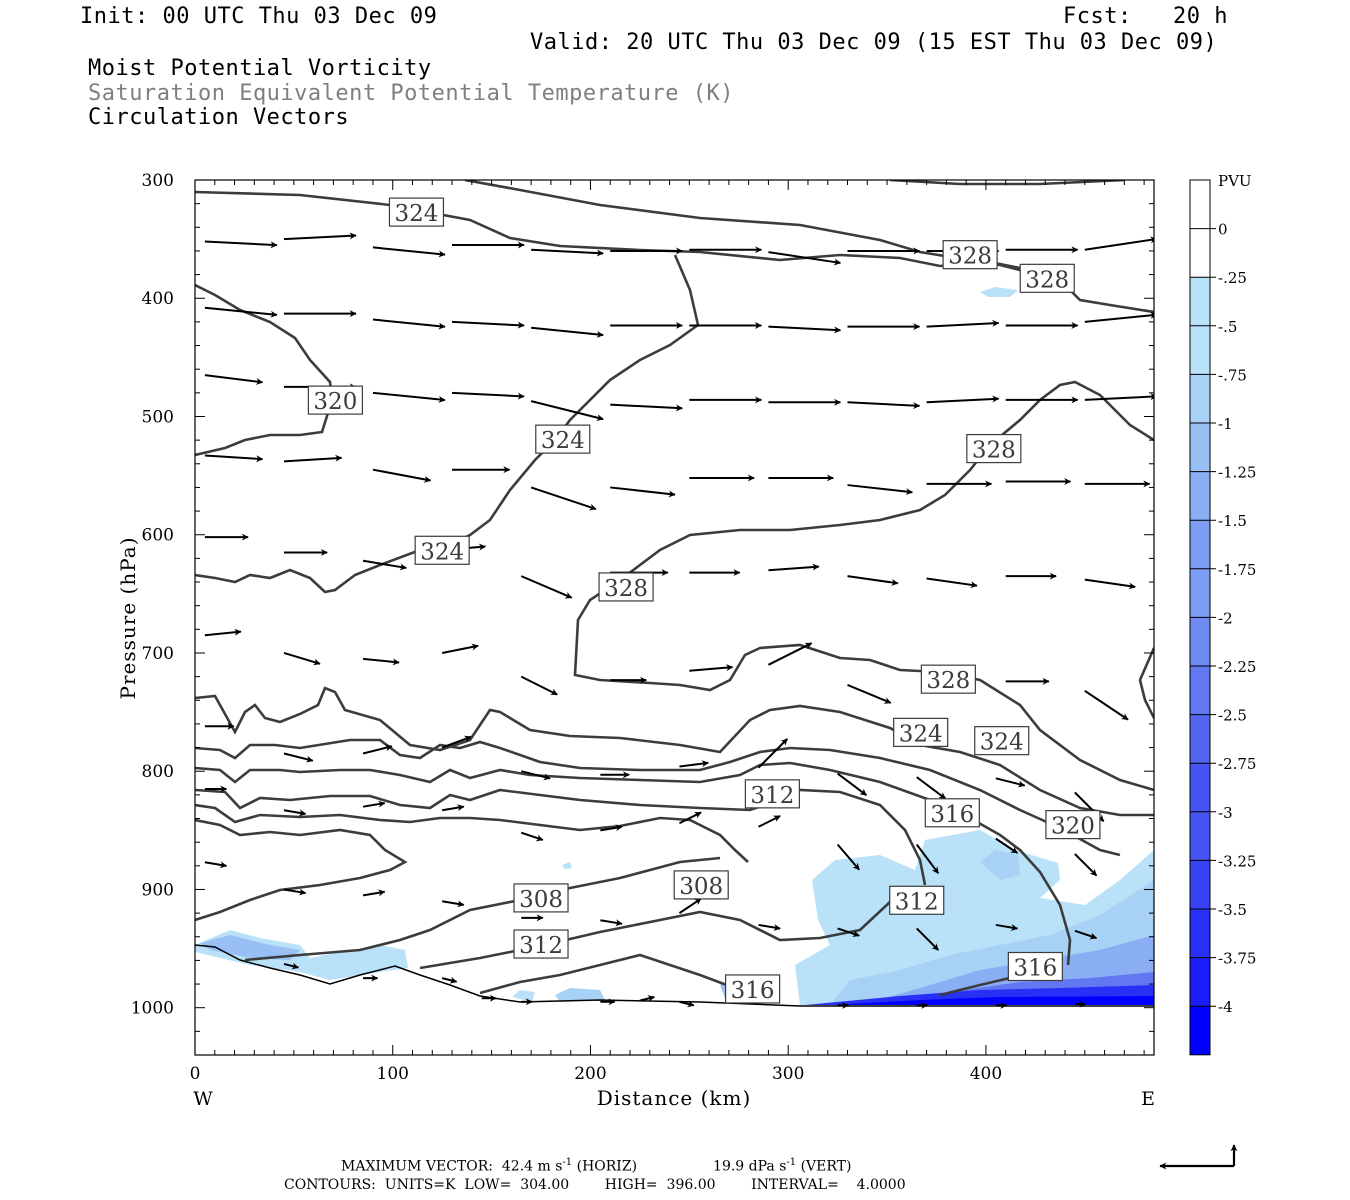  What do you see at coordinates (260, 68) in the screenshot?
I see `field-title-1: Moist Potential Vorticity` at bounding box center [260, 68].